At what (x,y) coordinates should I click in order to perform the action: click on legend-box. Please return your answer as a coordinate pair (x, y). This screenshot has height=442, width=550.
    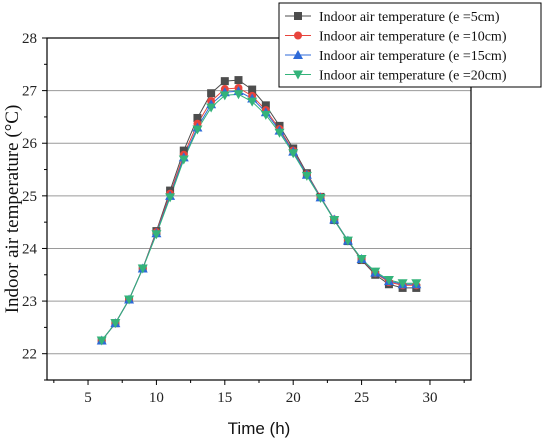
    Looking at the image, I should click on (410, 45).